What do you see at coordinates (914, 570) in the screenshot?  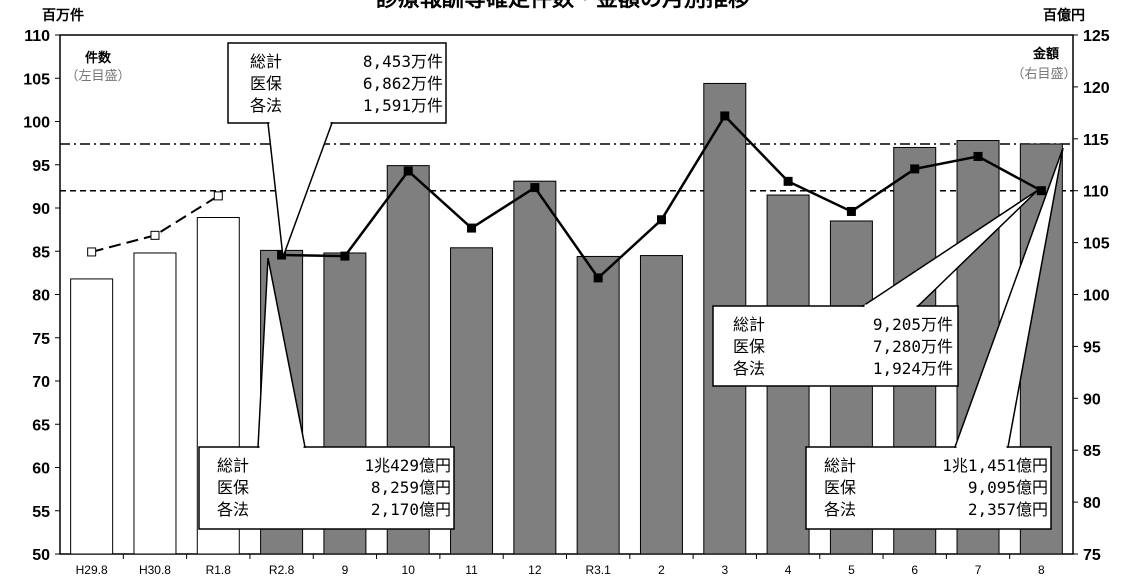 I see `x-tick-label: 6` at bounding box center [914, 570].